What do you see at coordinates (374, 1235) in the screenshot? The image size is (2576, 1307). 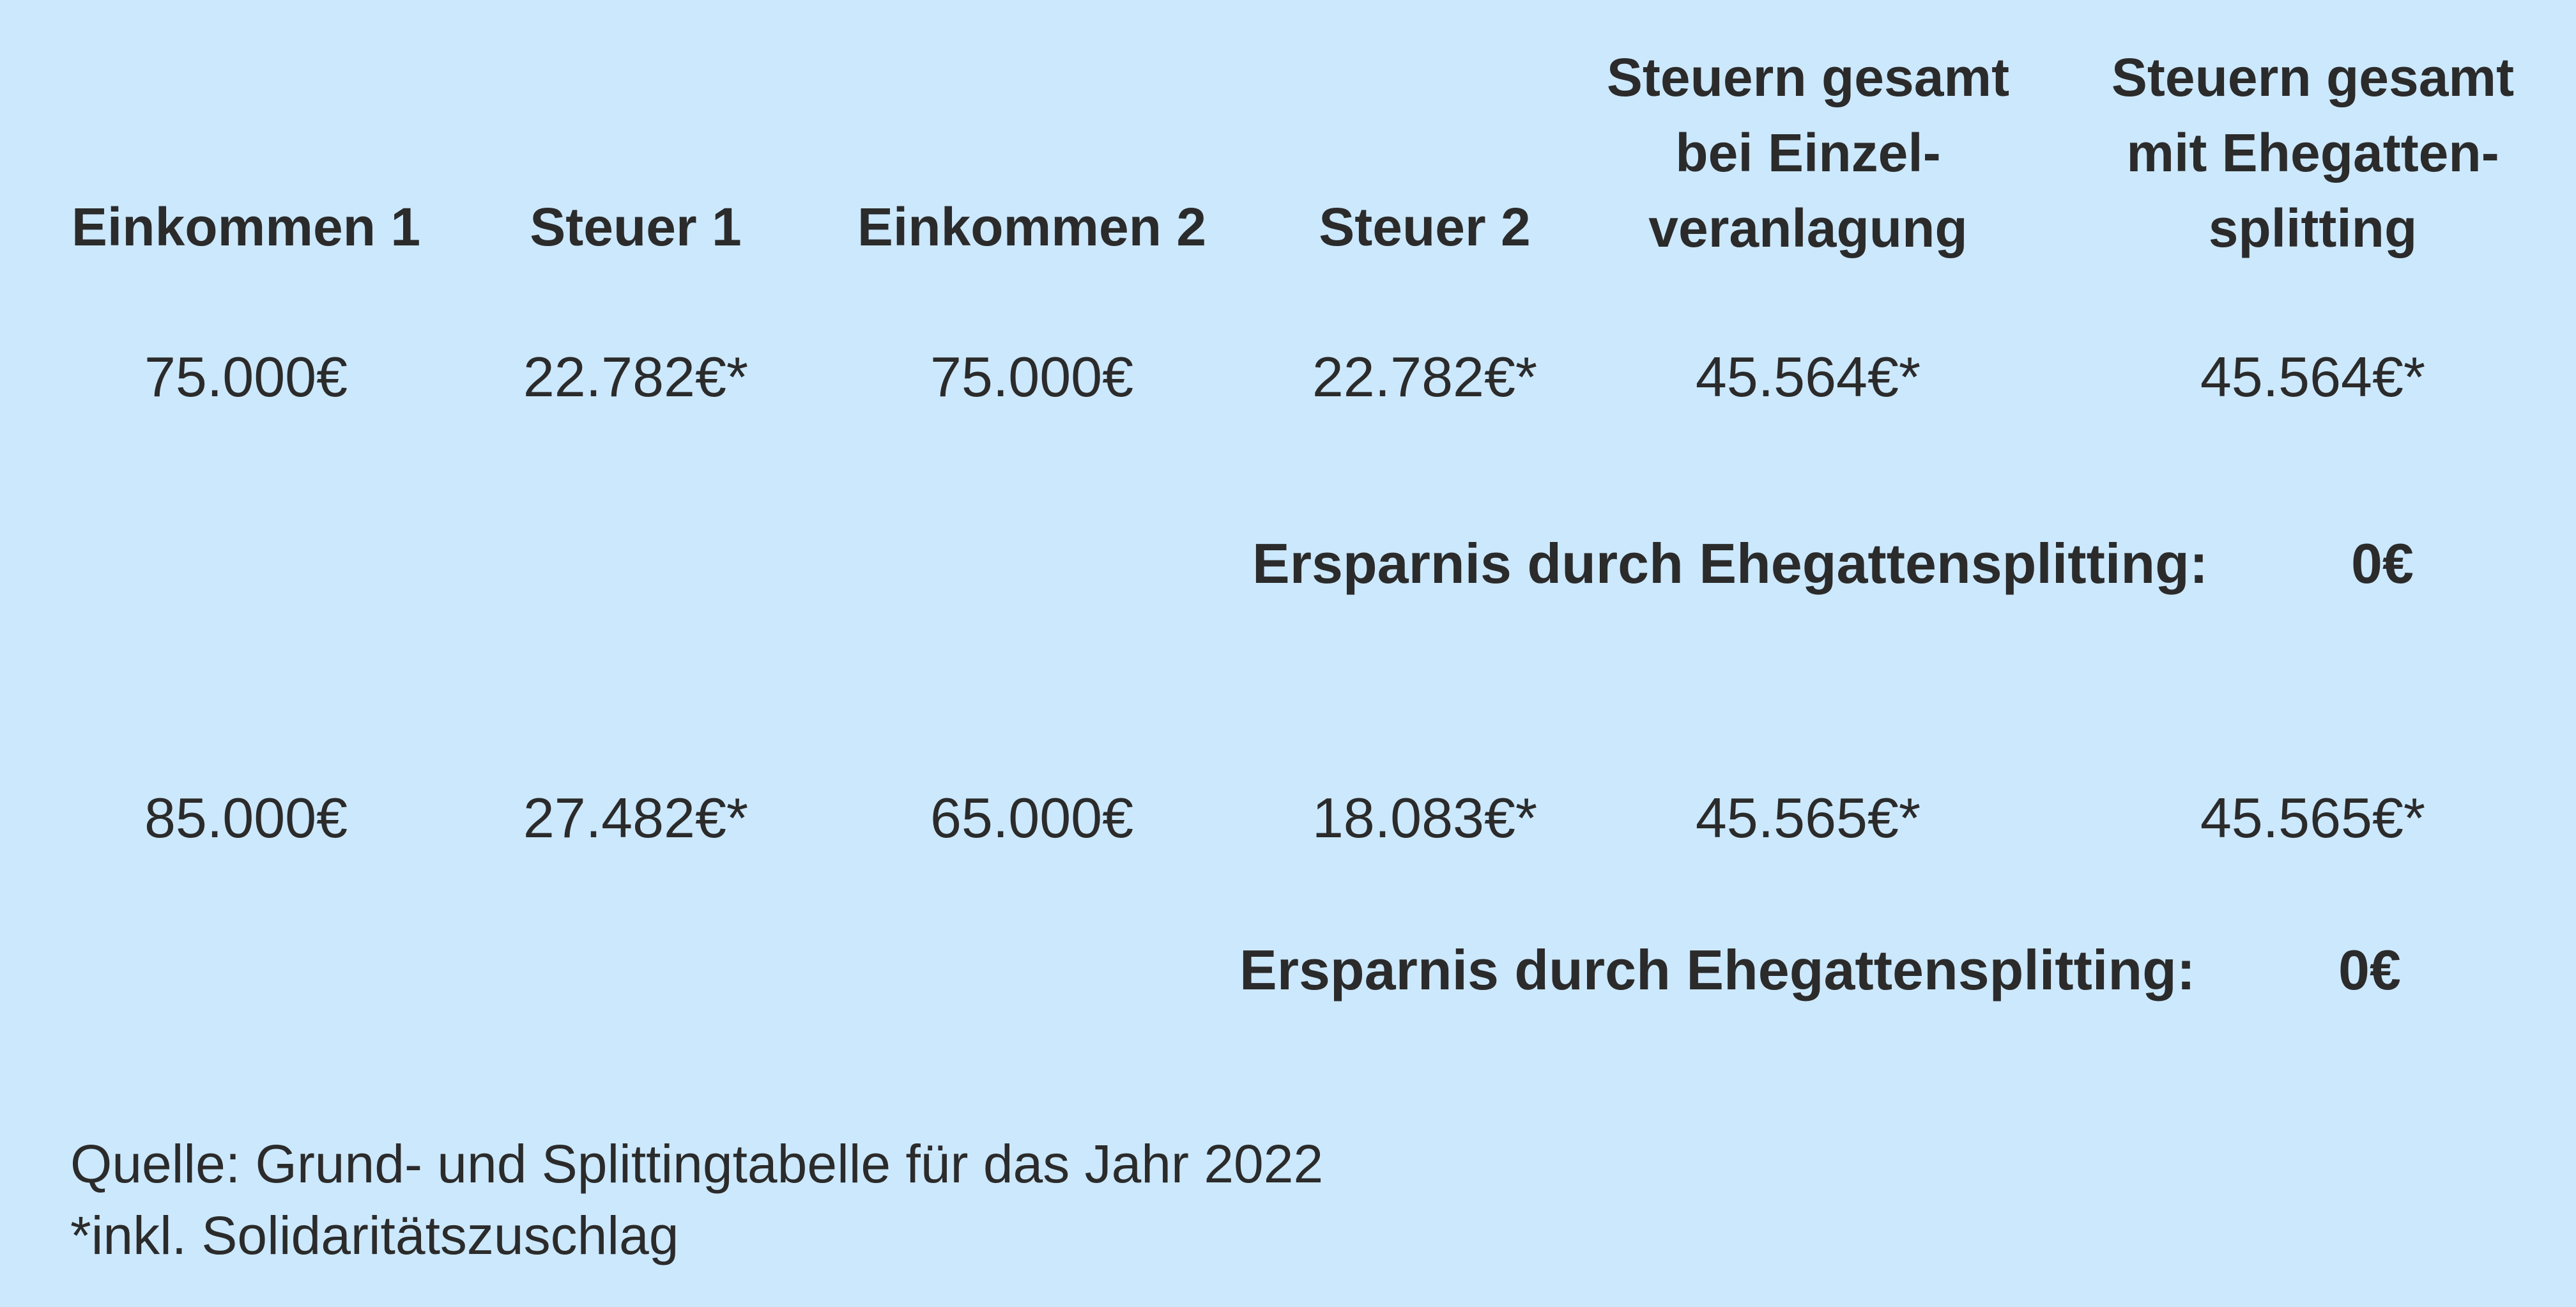 I see `footnote: *inkl. Solidaritätszuschlag` at bounding box center [374, 1235].